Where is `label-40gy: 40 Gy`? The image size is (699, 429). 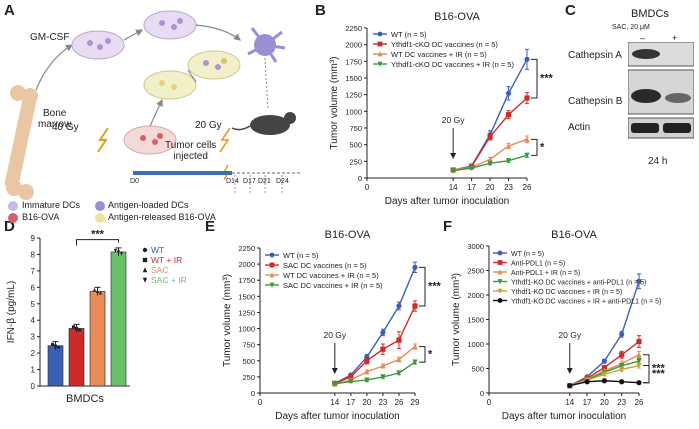
label-40gy: 40 Gy is located at coordinates (65, 127).